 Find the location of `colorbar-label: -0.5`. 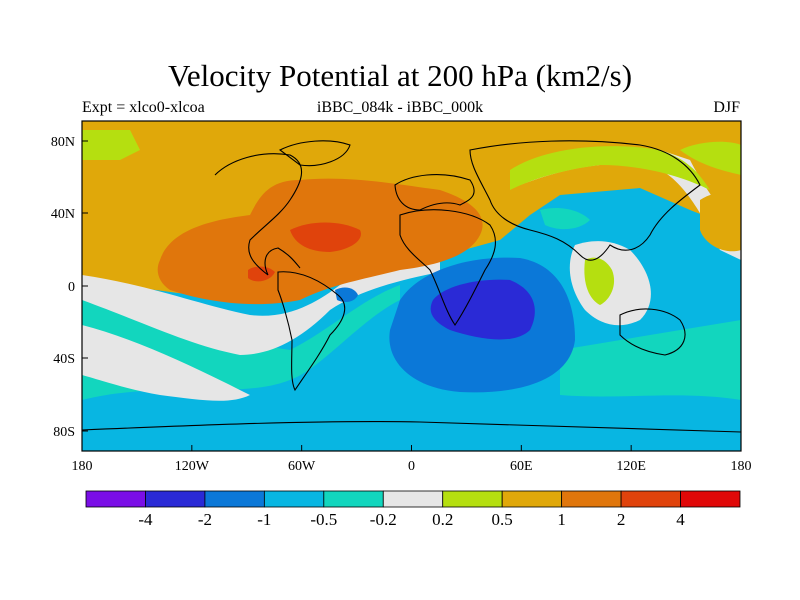

colorbar-label: -0.5 is located at coordinates (324, 519).